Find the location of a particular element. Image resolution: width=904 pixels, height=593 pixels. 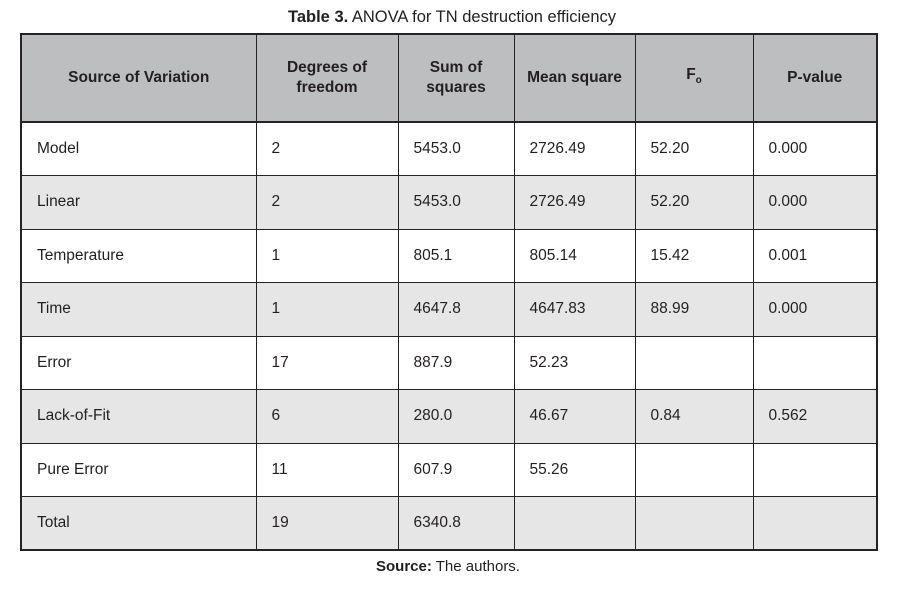

table-cell: 887.9 is located at coordinates (456, 362).